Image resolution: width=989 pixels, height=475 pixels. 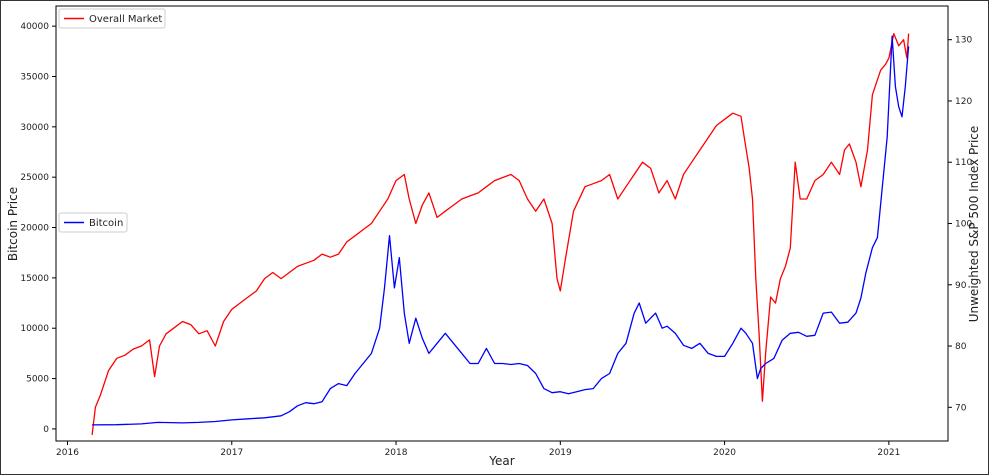 I want to click on legend-bitcoin-label: Bitcoin, so click(x=106, y=223).